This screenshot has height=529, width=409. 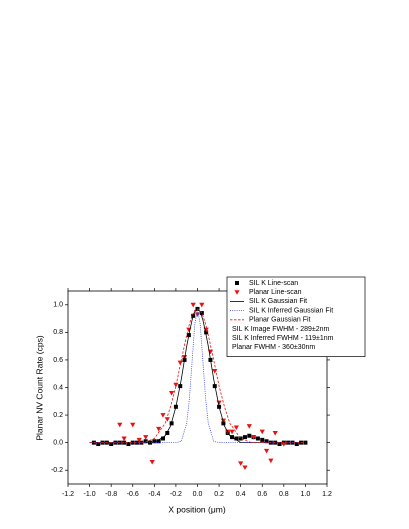 I want to click on x-tick-label: -0.6, so click(x=133, y=494).